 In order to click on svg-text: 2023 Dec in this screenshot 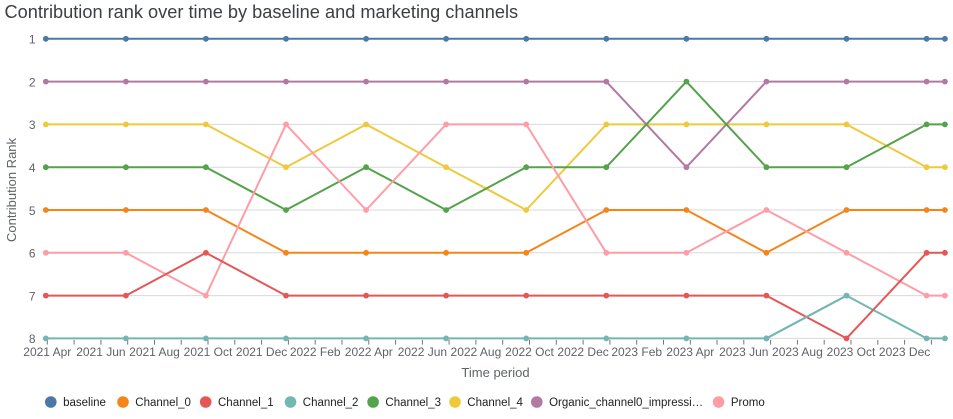, I will do `click(904, 352)`.